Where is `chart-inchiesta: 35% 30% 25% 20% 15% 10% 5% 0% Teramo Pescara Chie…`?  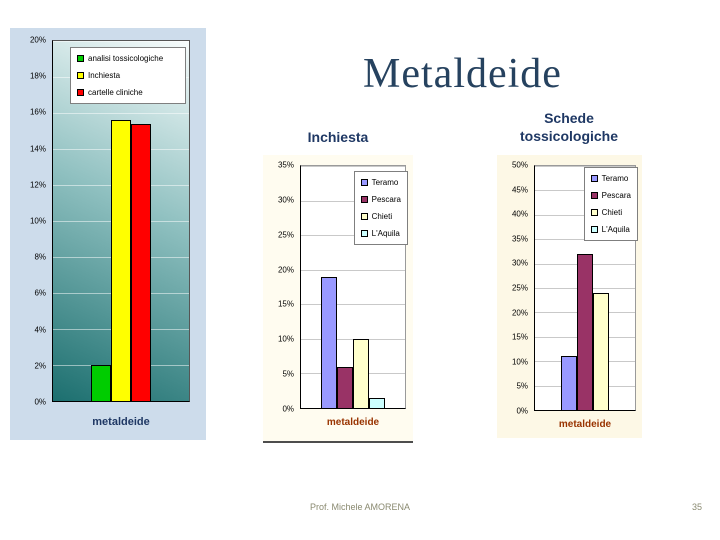
chart-inchiesta: 35% 30% 25% 20% 15% 10% 5% 0% Teramo Pescara Chie… is located at coordinates (338, 299).